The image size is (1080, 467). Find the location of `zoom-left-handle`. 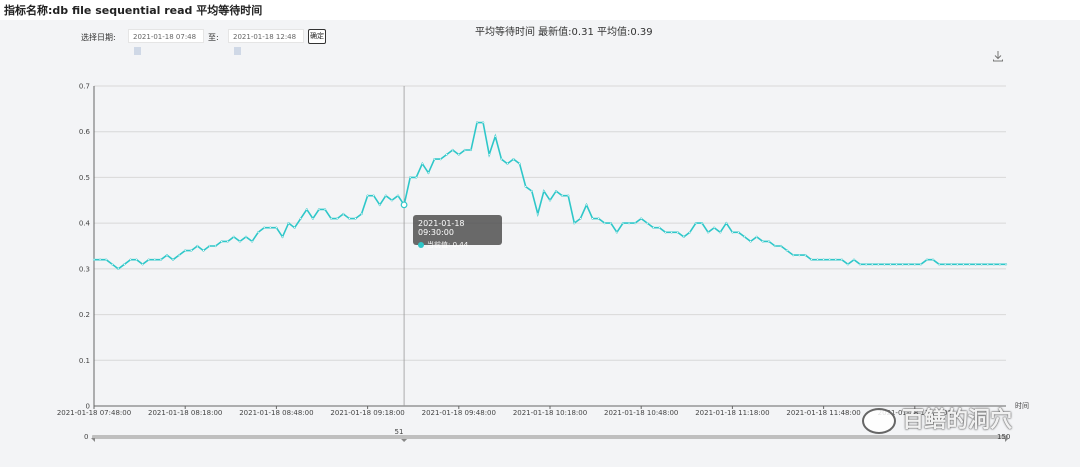

zoom-left-handle is located at coordinates (93, 440).